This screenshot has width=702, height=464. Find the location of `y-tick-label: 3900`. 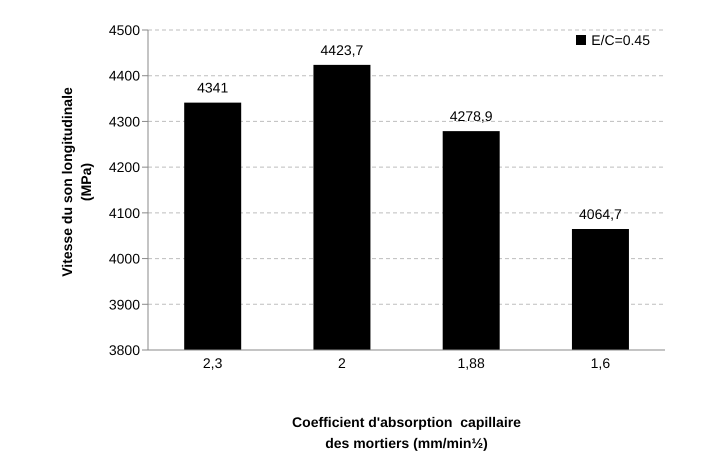

y-tick-label: 3900 is located at coordinates (124, 304).